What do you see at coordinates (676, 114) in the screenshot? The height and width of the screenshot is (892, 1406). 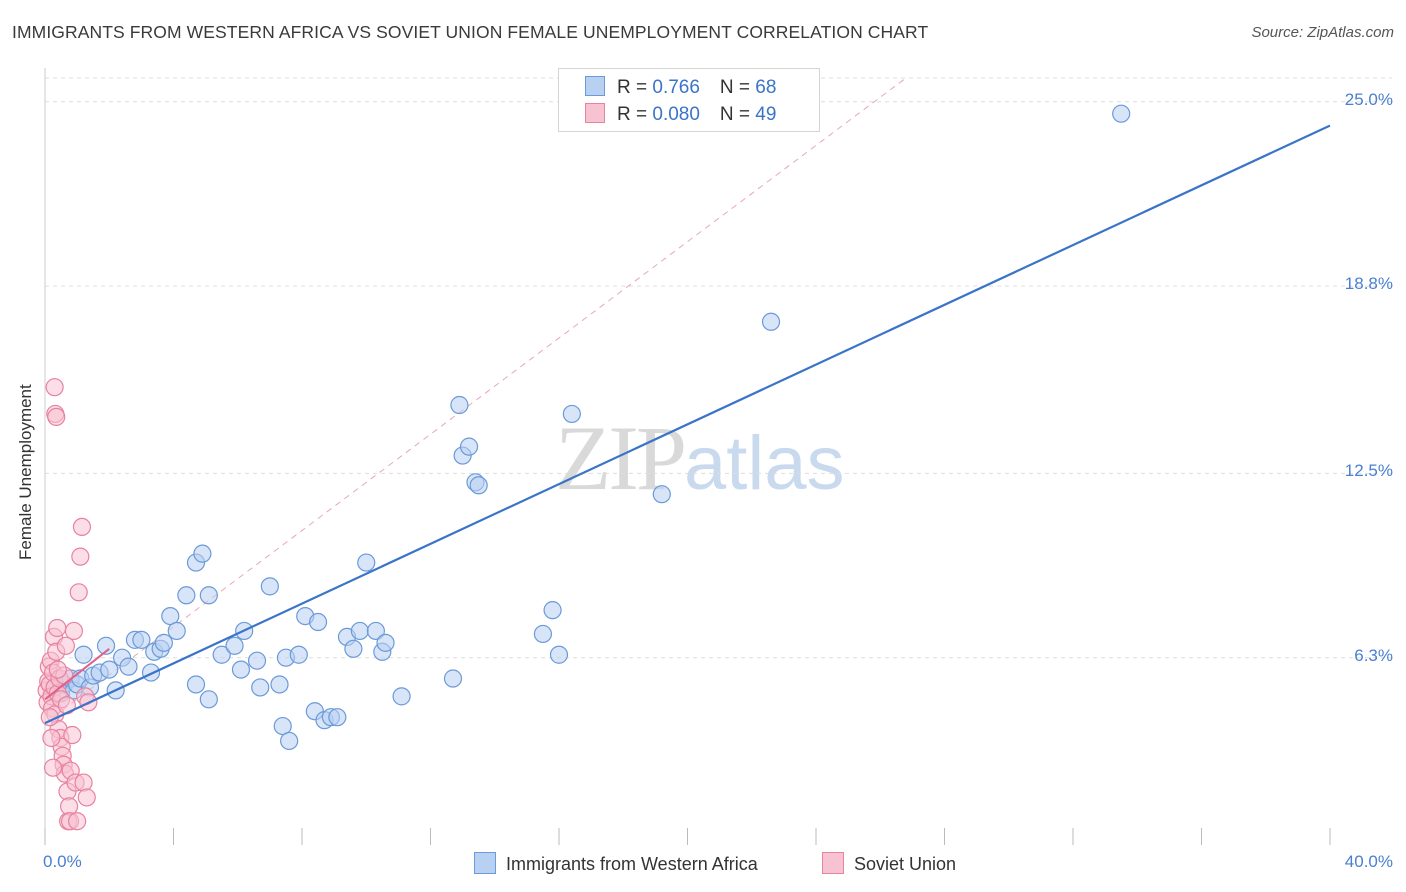 I see `legend-r-value: 0.080` at bounding box center [676, 114].